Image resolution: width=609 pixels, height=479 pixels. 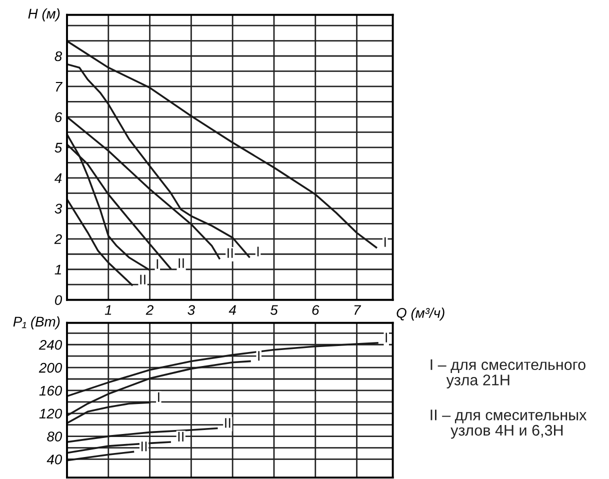 I want to click on y-tick-label: 5, so click(x=58, y=147).